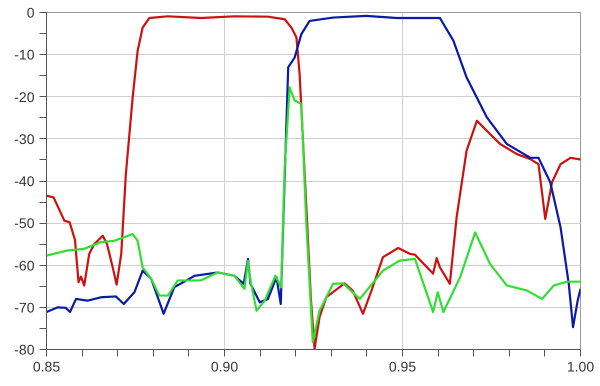 This screenshot has width=600, height=386. I want to click on x-tick-label: 0.85, so click(46, 366).